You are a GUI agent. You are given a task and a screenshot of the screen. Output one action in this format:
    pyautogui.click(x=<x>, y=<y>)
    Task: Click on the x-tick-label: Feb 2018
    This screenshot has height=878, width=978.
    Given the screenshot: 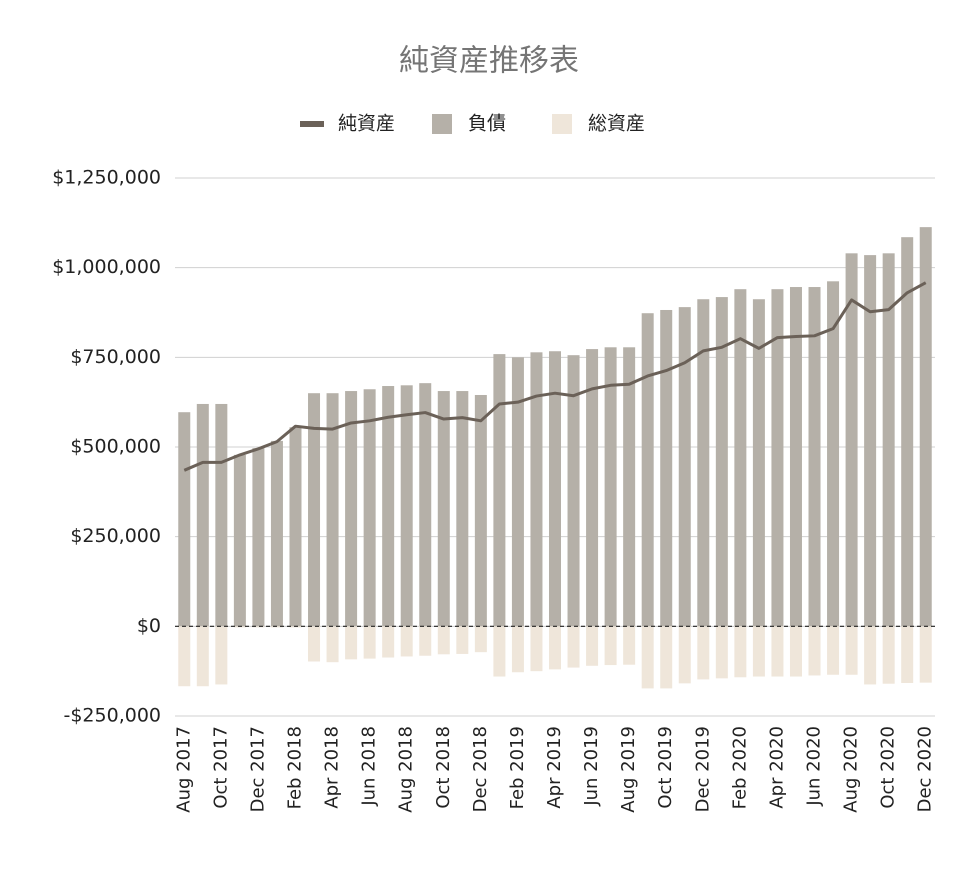 What is the action you would take?
    pyautogui.click(x=294, y=767)
    